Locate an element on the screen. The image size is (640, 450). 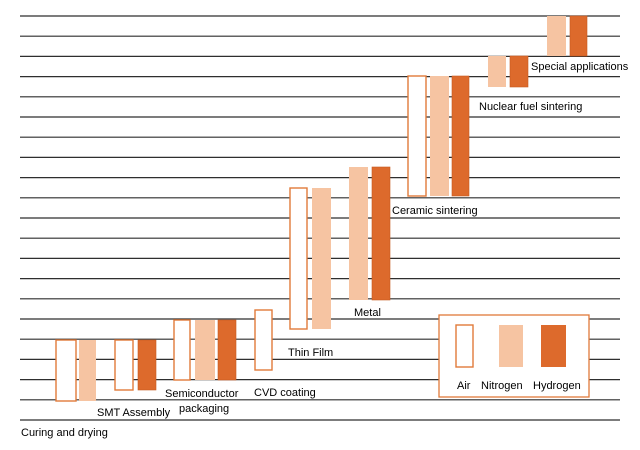
label-special-applications: Special applications is located at coordinates (580, 67).